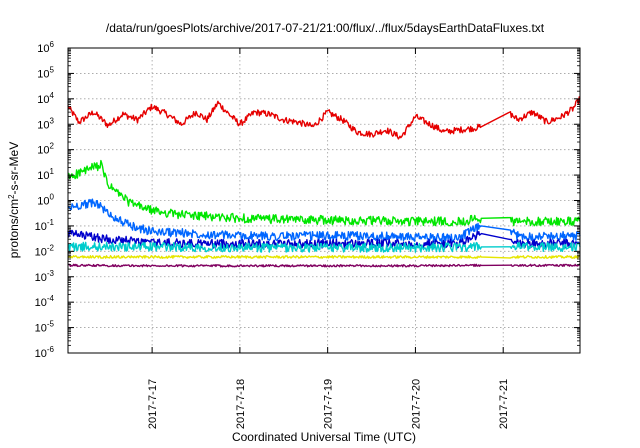  Describe the element at coordinates (51, 222) in the screenshot. I see `y-tick-exponent: -1` at that location.